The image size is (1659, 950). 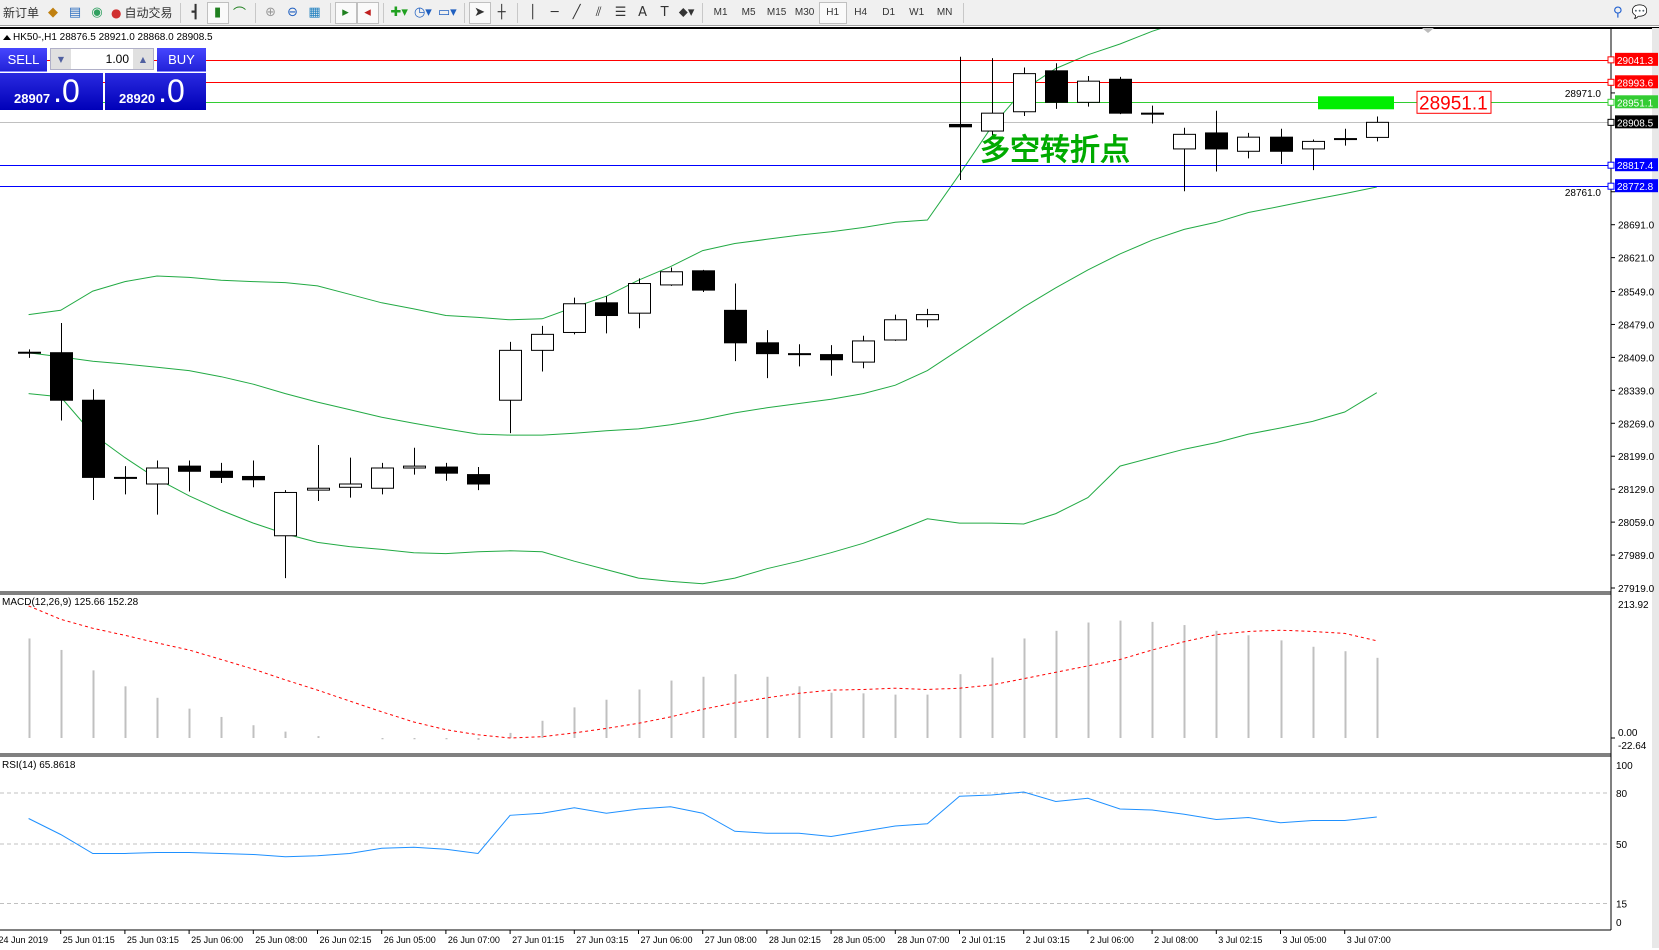 What do you see at coordinates (1636, 358) in the screenshot?
I see `price-tick-label: 28409.0` at bounding box center [1636, 358].